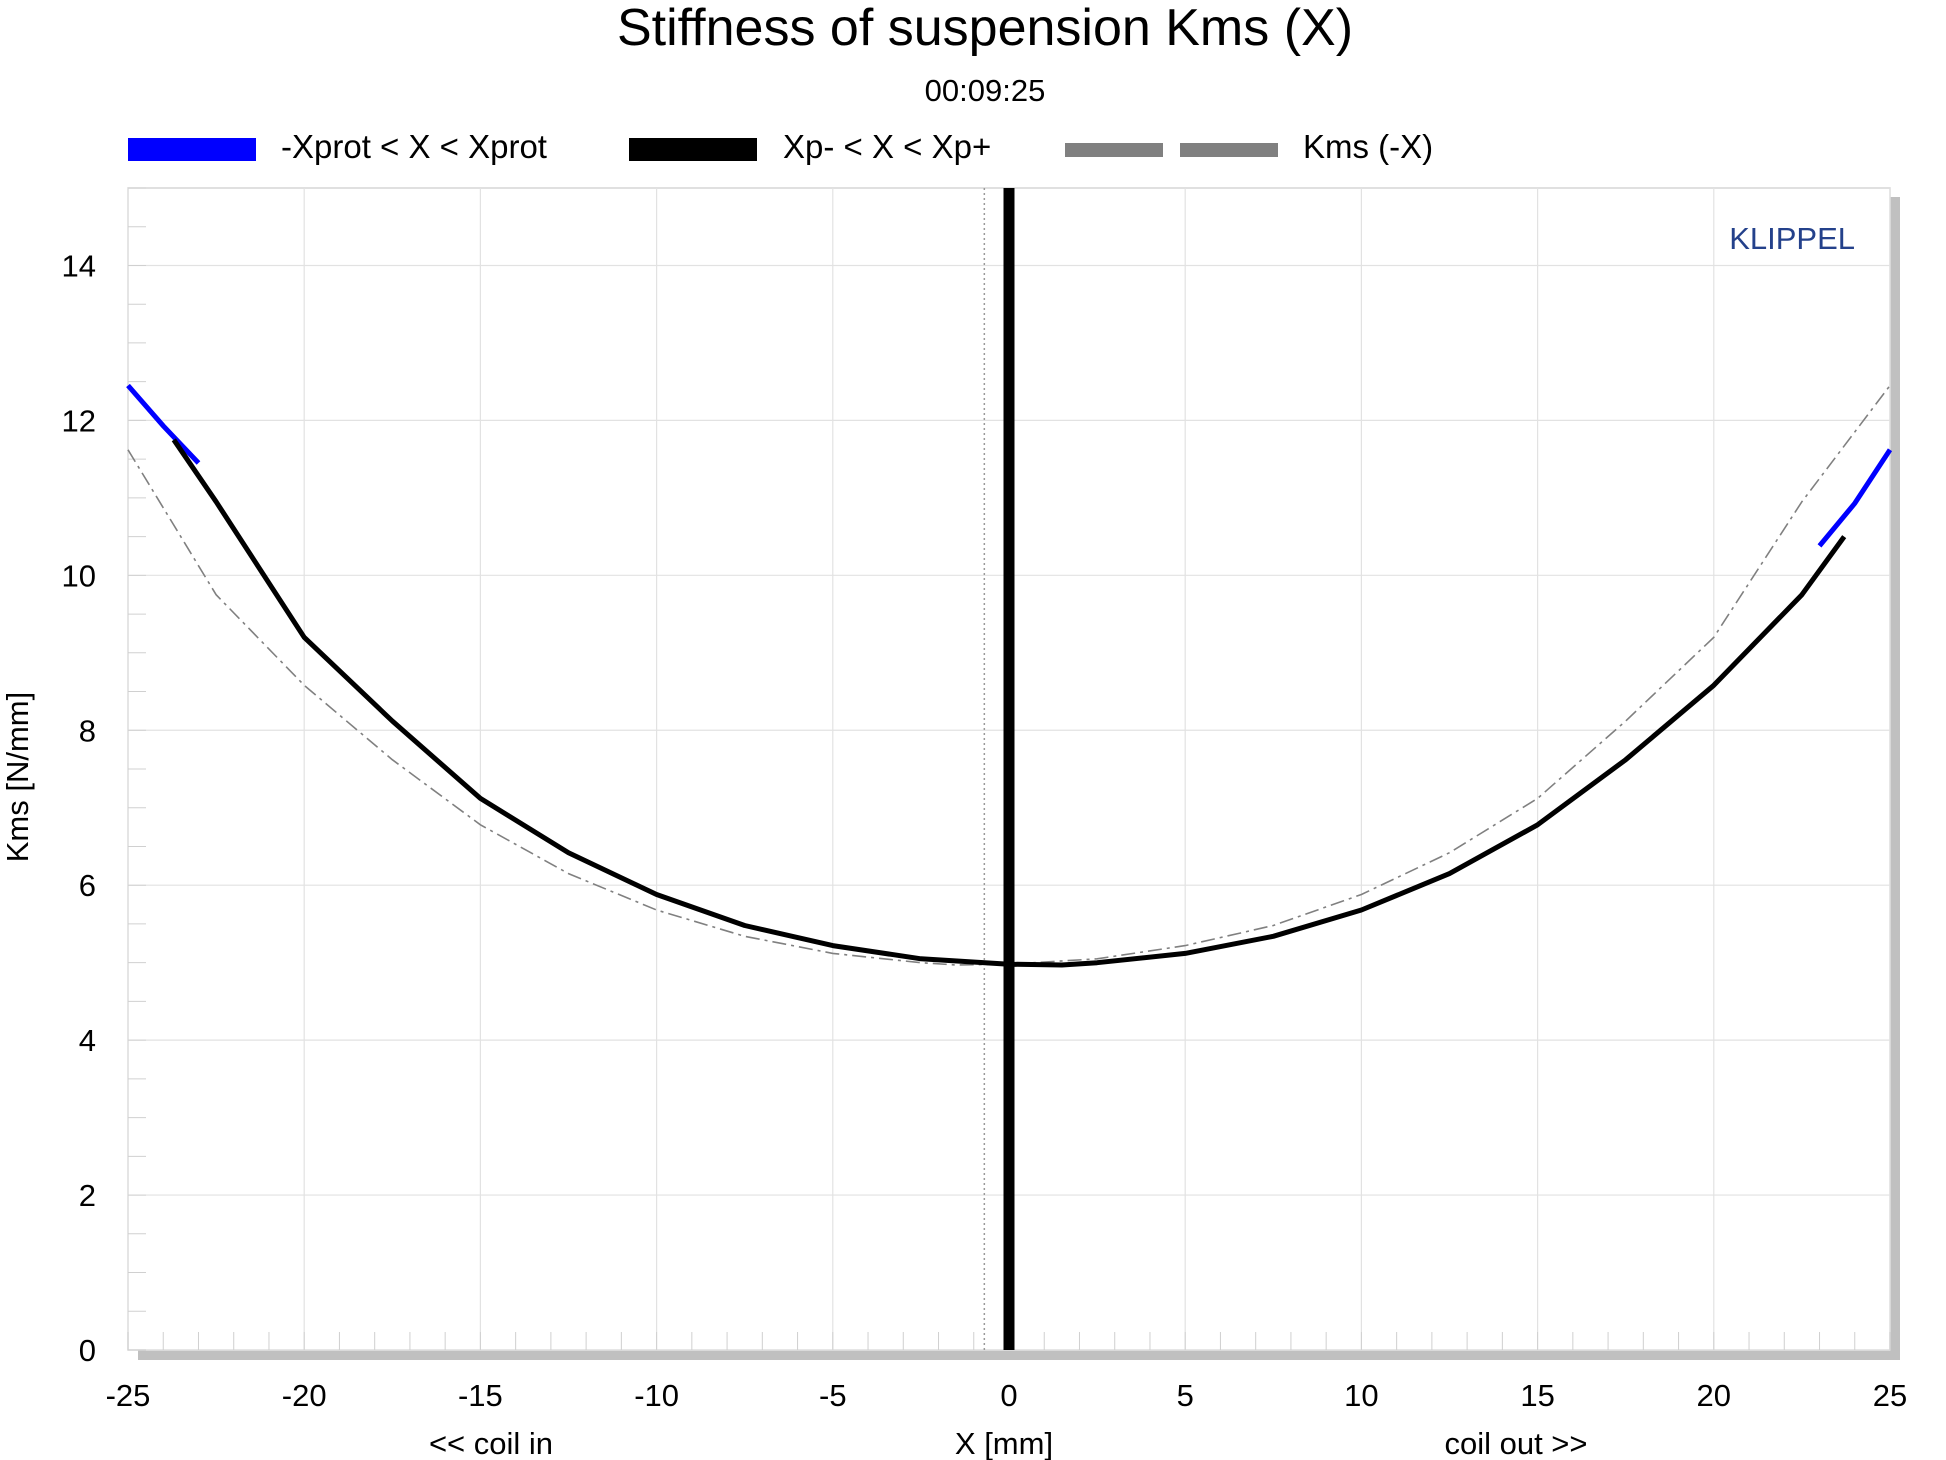 The width and height of the screenshot is (1946, 1460). I want to click on y-tick-label: 6, so click(87, 885).